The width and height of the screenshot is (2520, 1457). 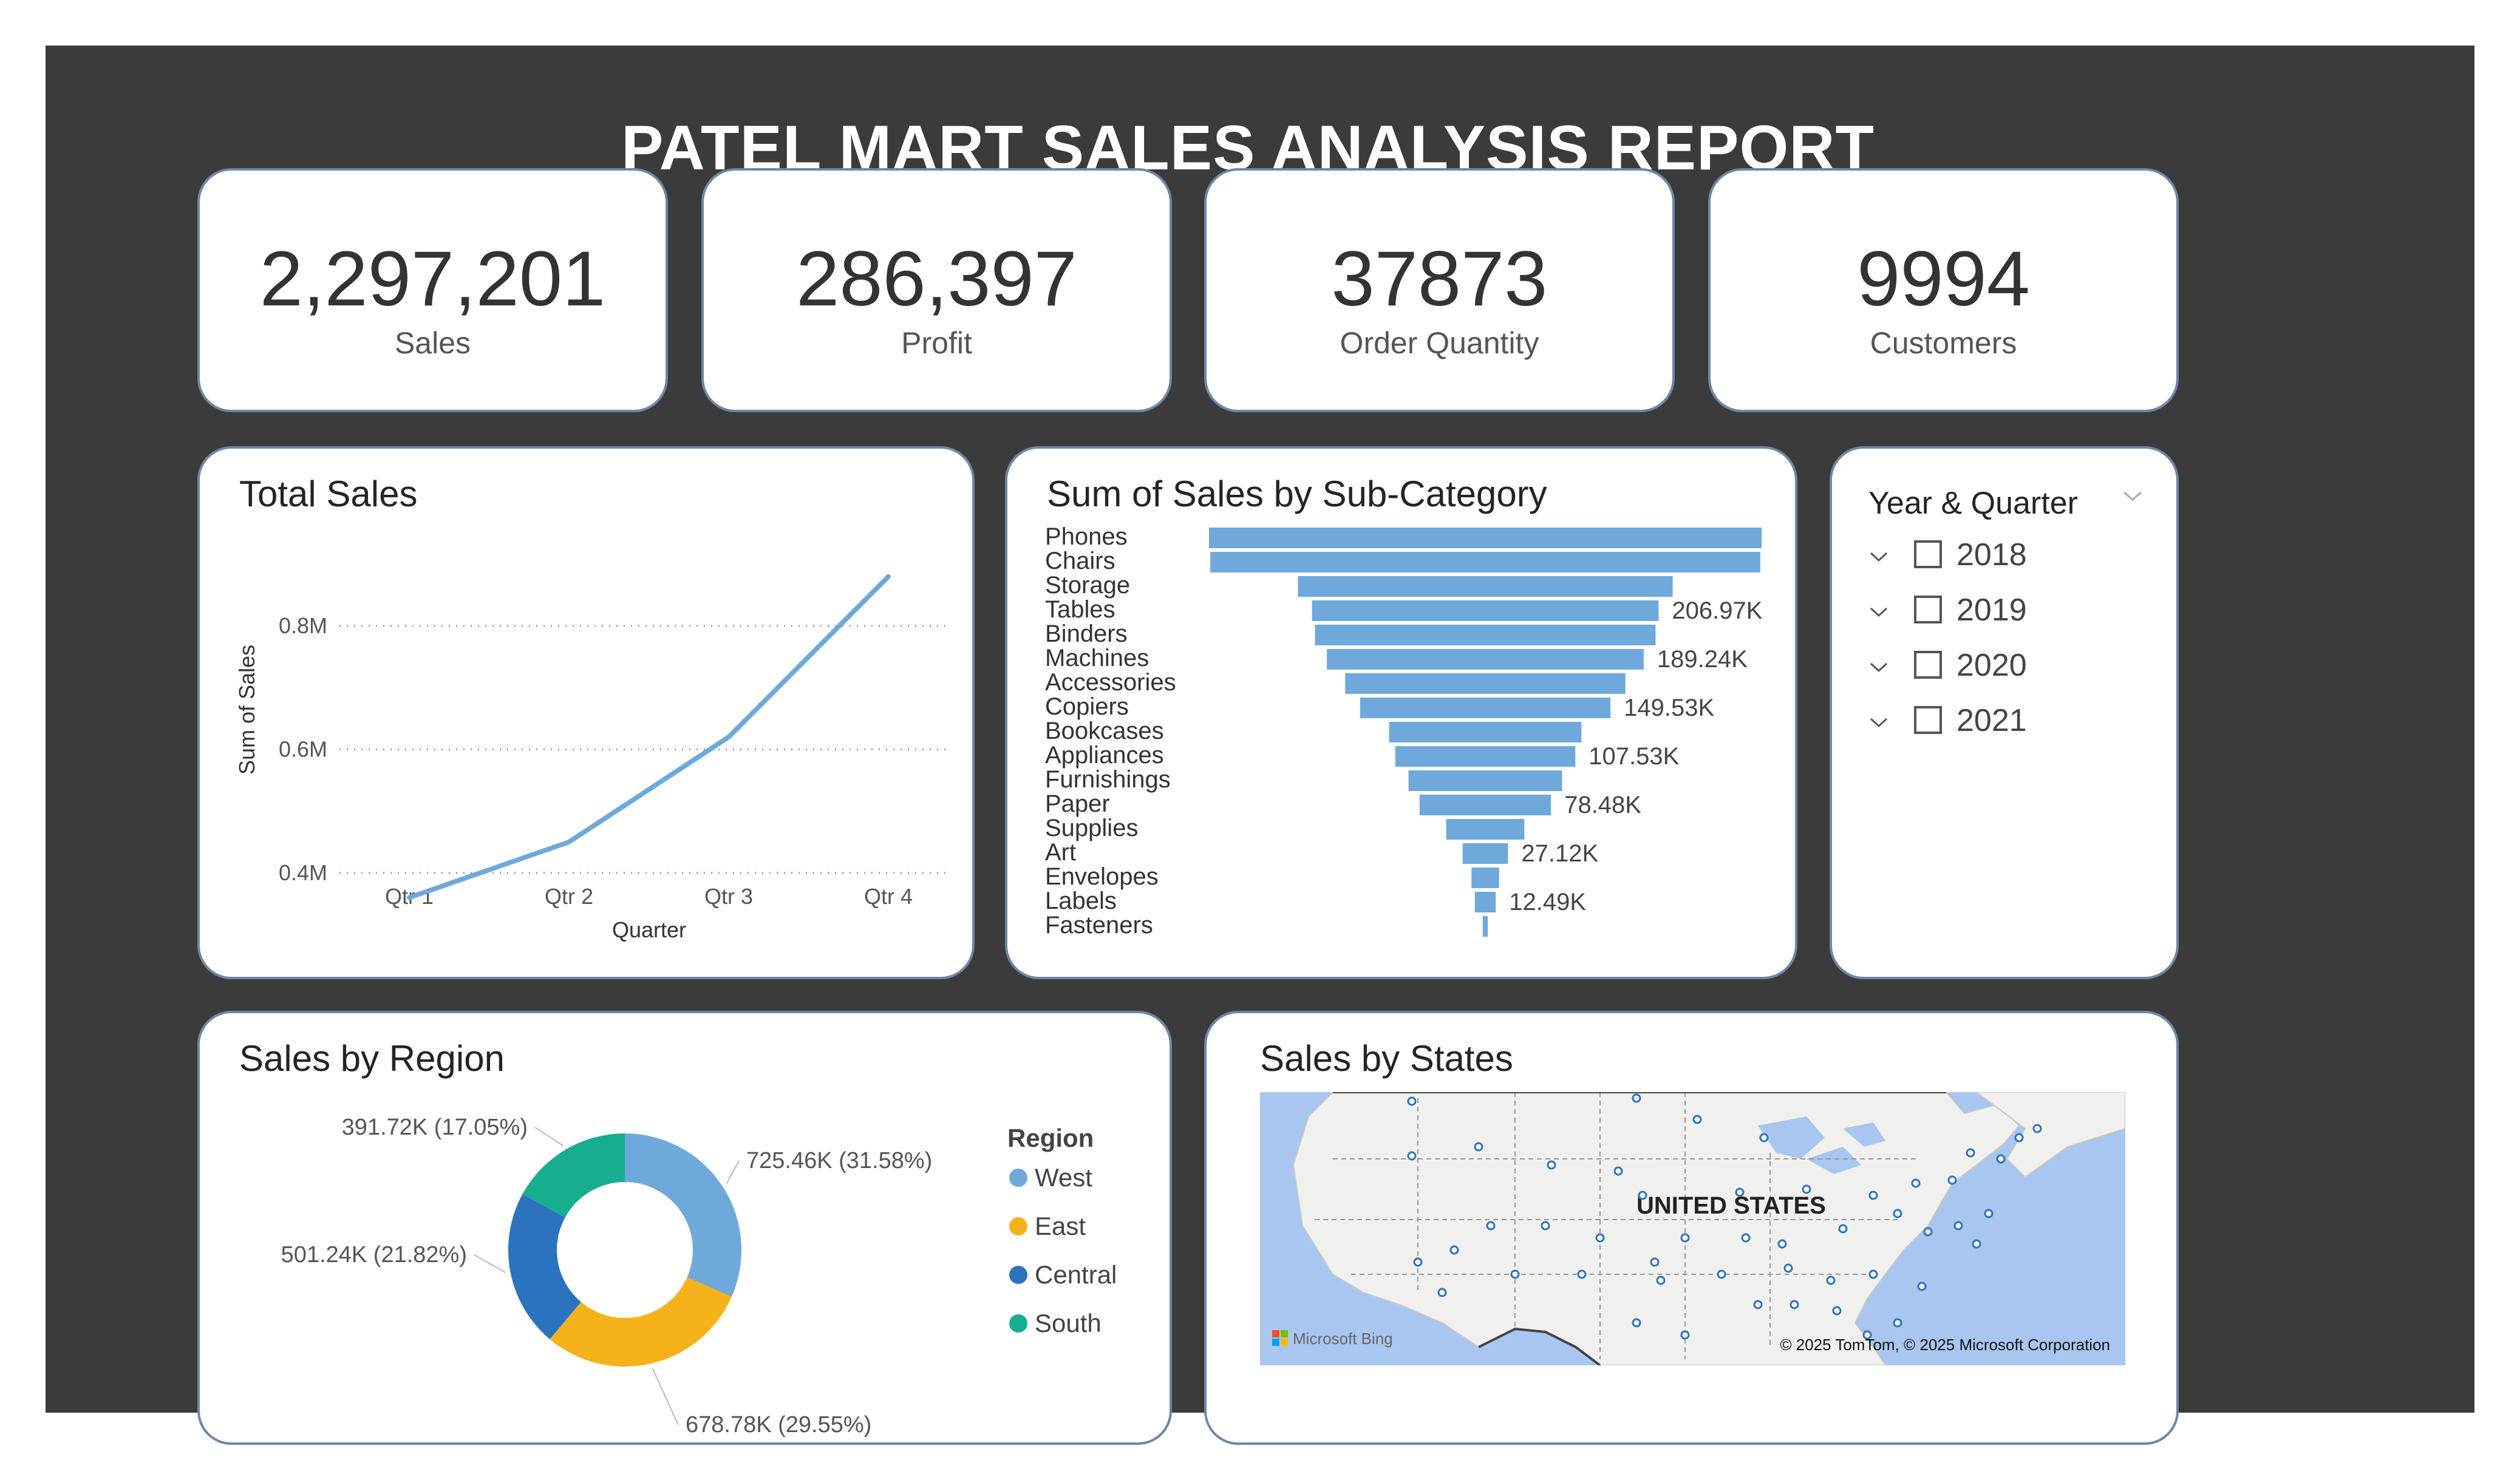 What do you see at coordinates (2005, 561) in the screenshot?
I see `slicer-item-2018: 2018` at bounding box center [2005, 561].